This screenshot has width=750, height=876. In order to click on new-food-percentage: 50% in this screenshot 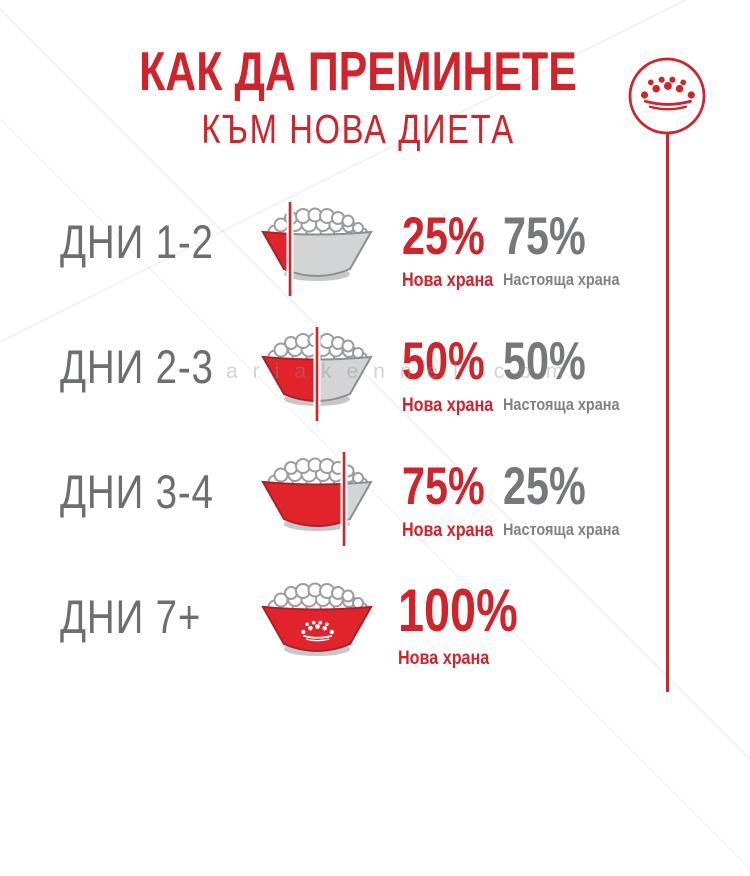, I will do `click(443, 361)`.